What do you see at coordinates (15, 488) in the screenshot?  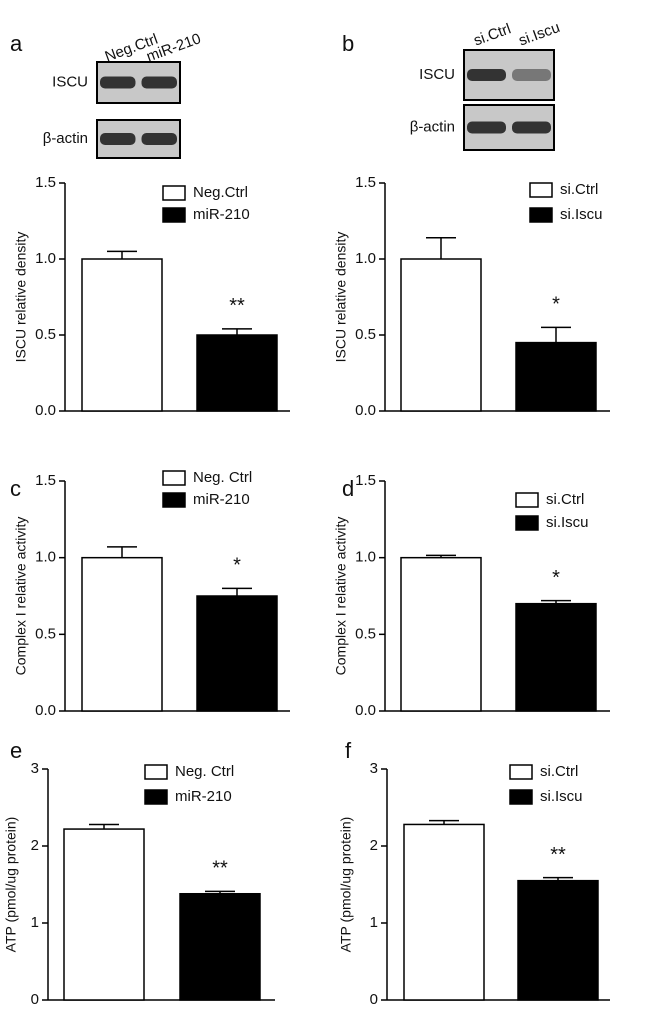 I see `panel-letter: c` at bounding box center [15, 488].